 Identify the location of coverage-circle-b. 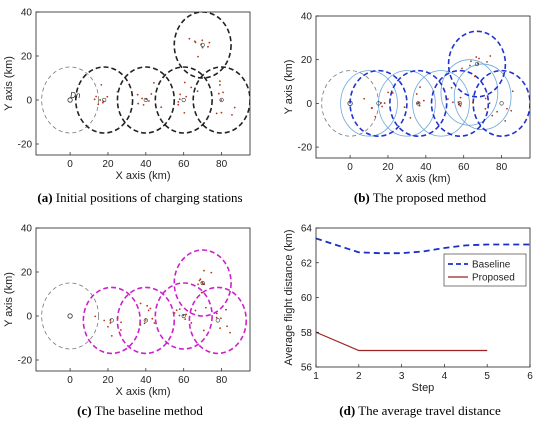
(369, 103).